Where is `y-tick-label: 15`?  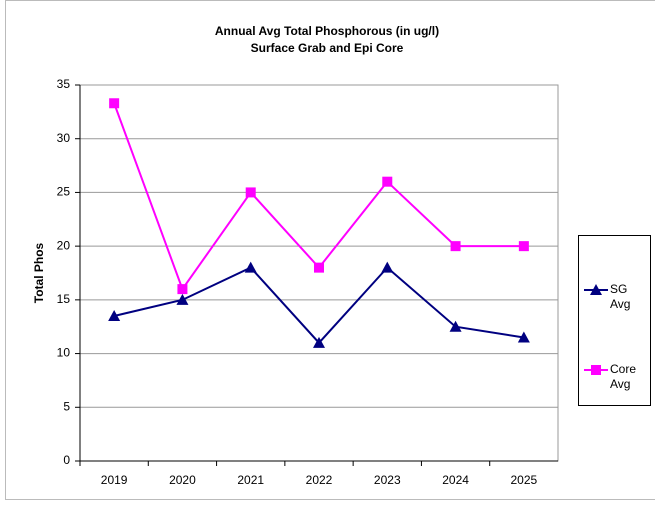
y-tick-label: 15 is located at coordinates (64, 299).